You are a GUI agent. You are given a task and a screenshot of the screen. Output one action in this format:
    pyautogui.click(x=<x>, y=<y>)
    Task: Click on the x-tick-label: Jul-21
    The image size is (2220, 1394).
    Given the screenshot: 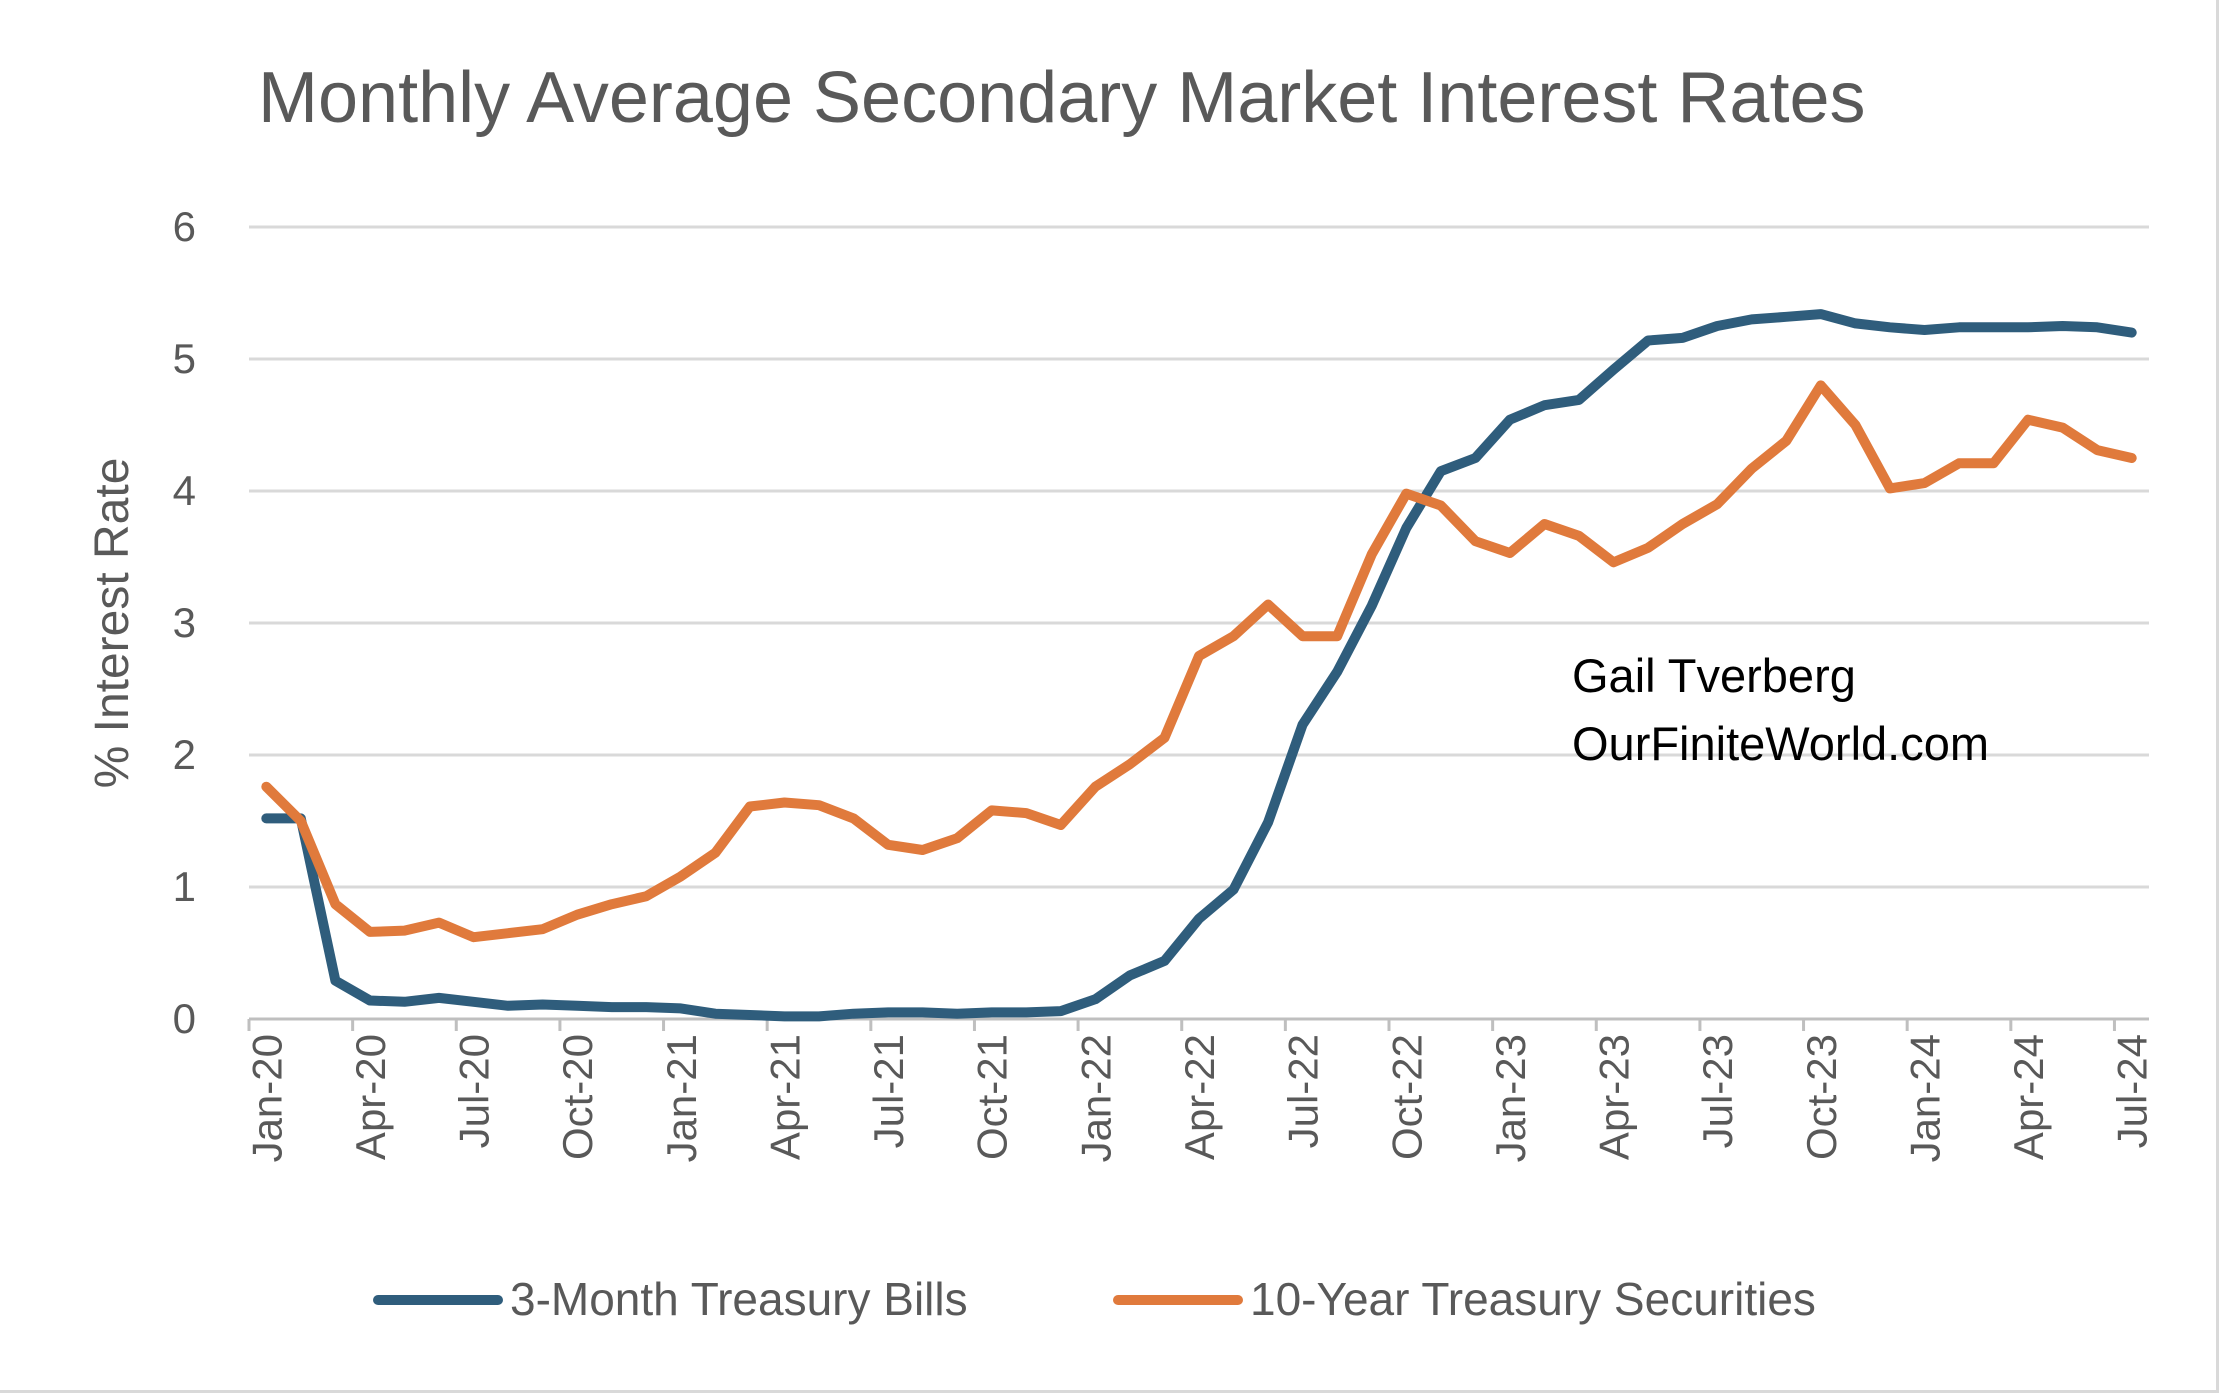 What is the action you would take?
    pyautogui.click(x=888, y=1091)
    